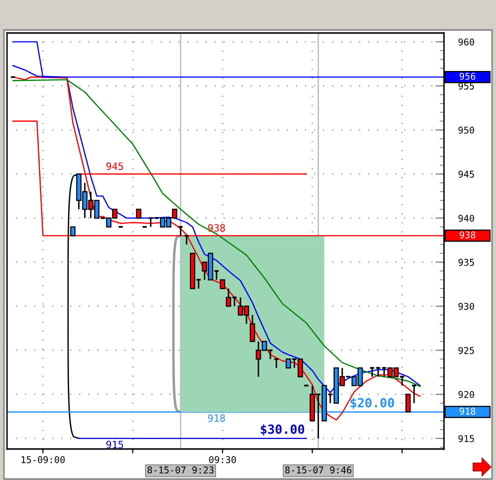 The image size is (496, 480). Describe the element at coordinates (466, 438) in the screenshot. I see `y-tick-label: 915` at that location.